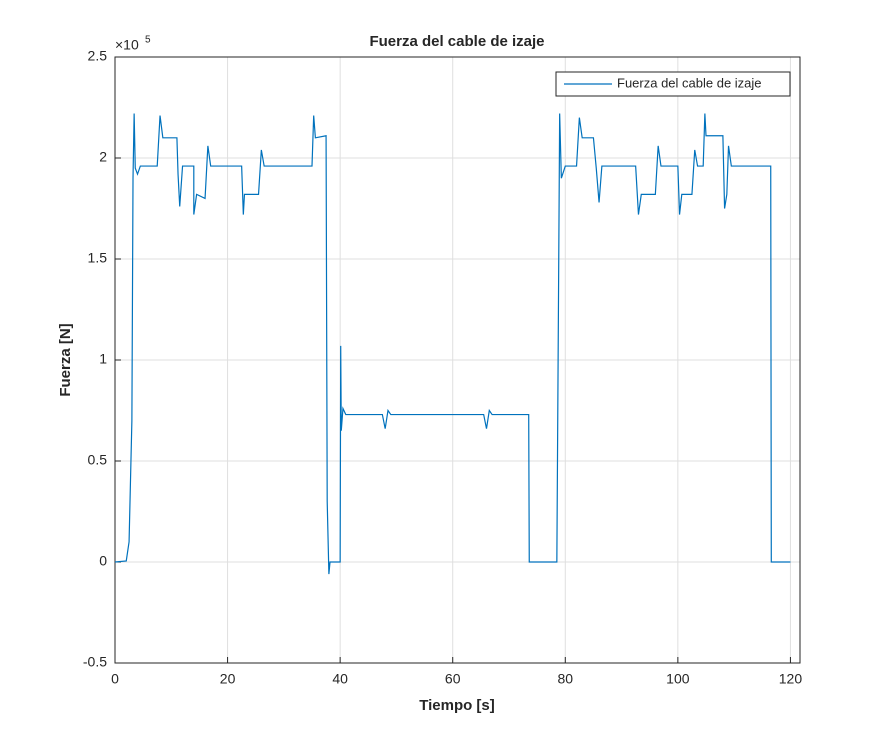 Image resolution: width=885 pixels, height=746 pixels. What do you see at coordinates (791, 679) in the screenshot?
I see `x-tick-label: 120` at bounding box center [791, 679].